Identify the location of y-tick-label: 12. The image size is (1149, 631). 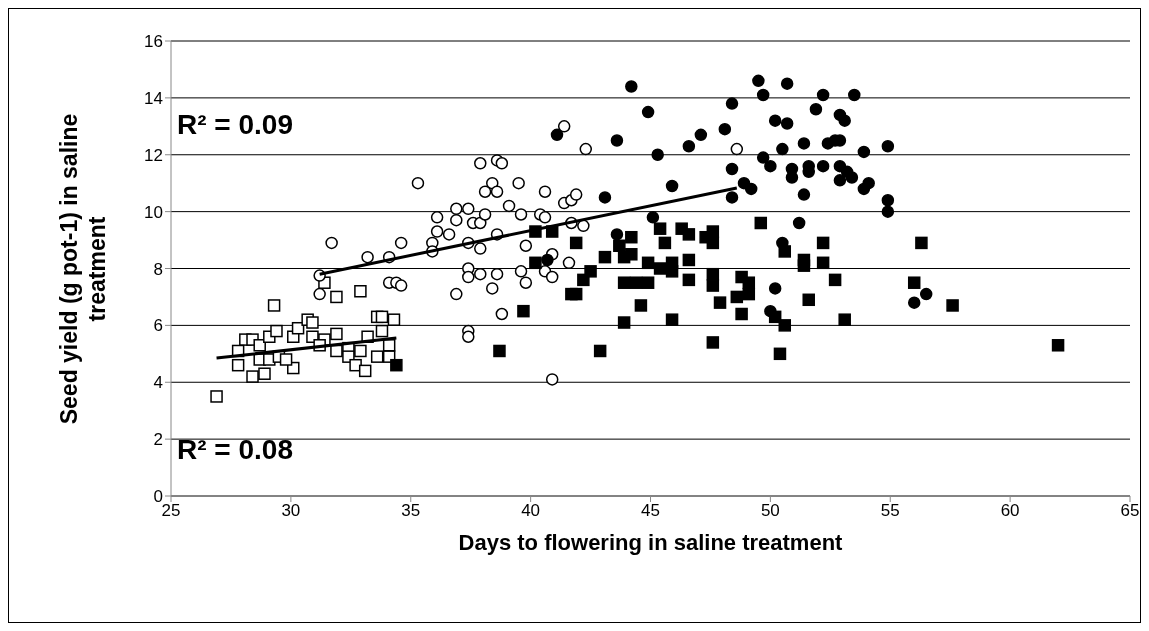
(153, 155).